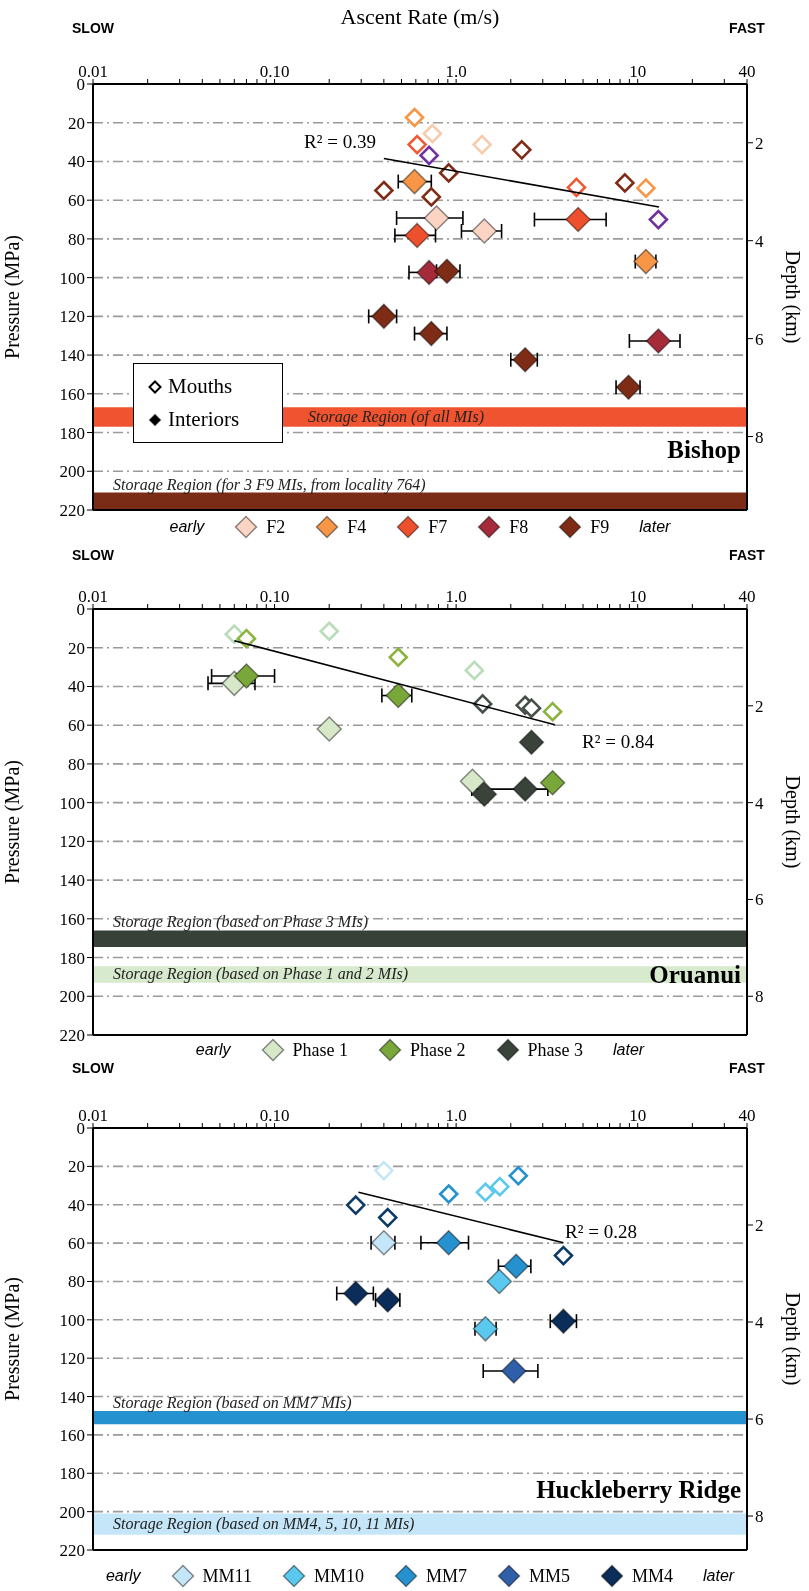 The image size is (809, 1591). Describe the element at coordinates (264, 1524) in the screenshot. I see `band-label: Storage Region (based on MM4, 5, 10, 11 MIs)` at that location.